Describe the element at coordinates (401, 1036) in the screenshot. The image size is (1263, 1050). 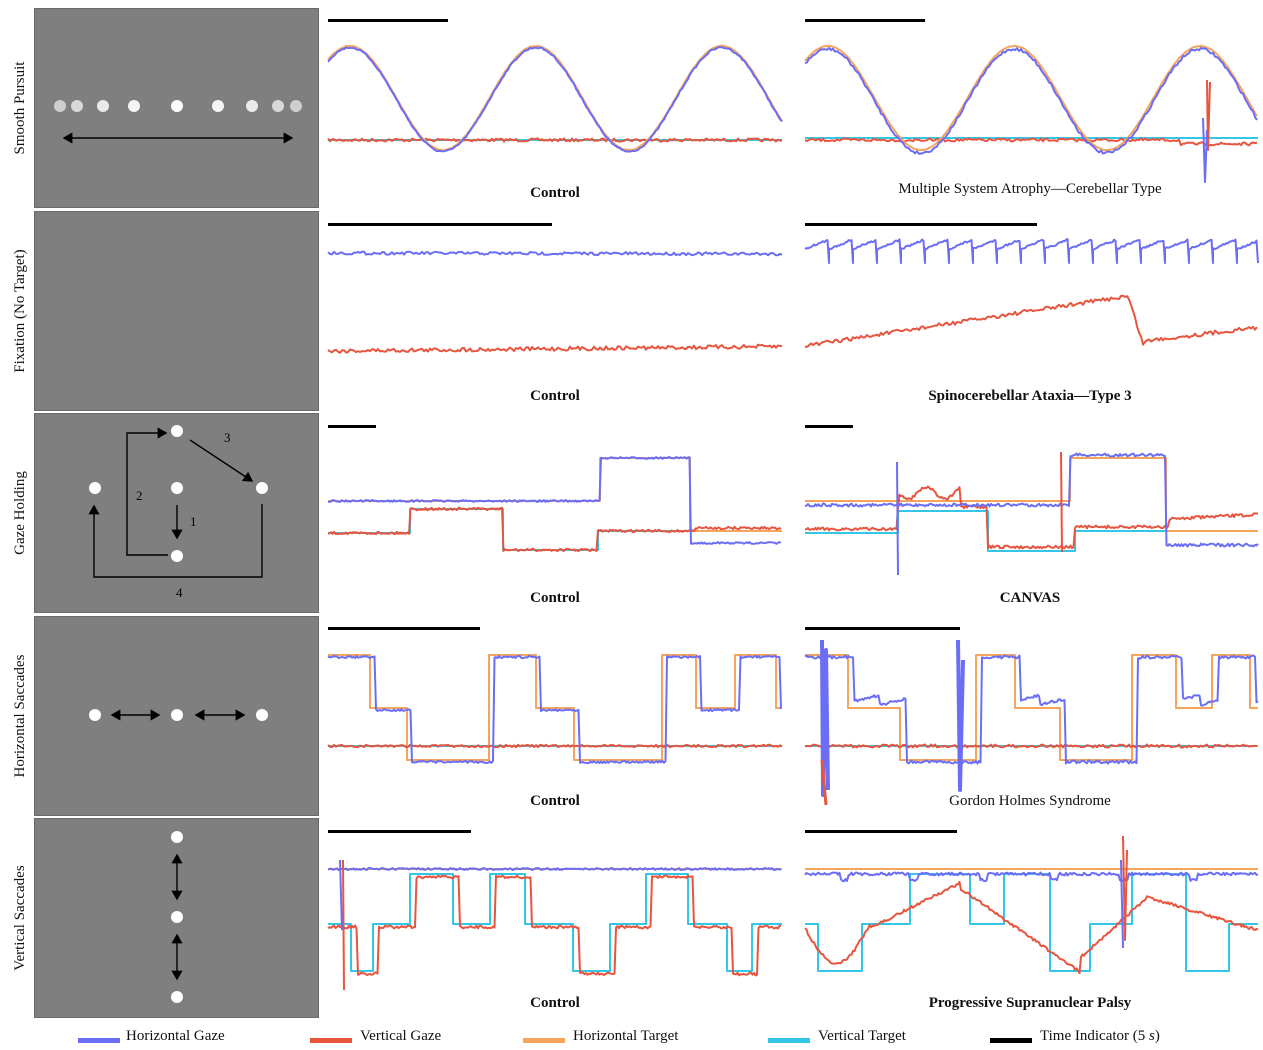
I see `legend-label-vertical-gaze: Vertical Gaze` at that location.